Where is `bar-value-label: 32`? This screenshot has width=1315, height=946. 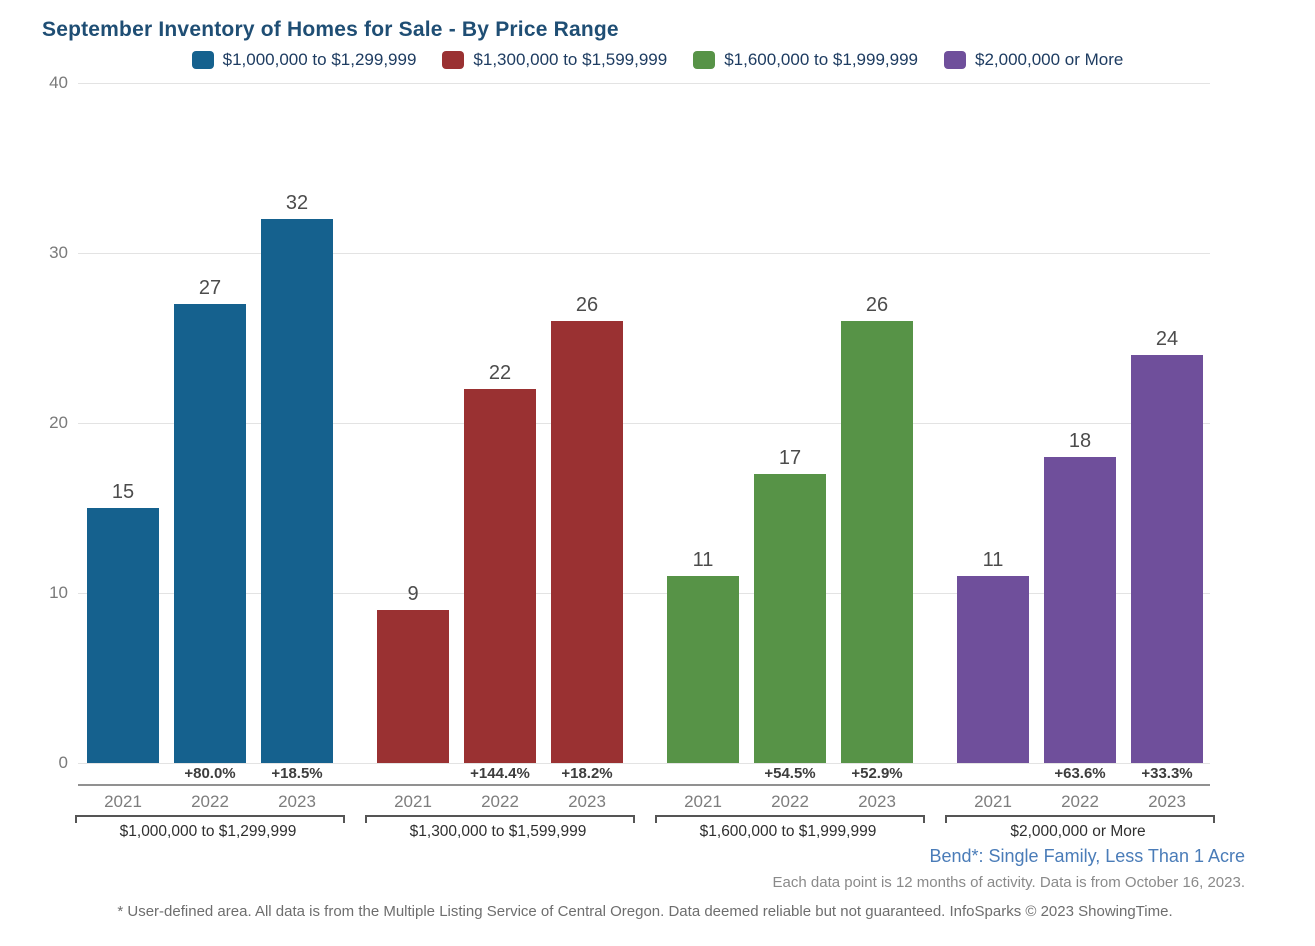
bar-value-label: 32 is located at coordinates (297, 203).